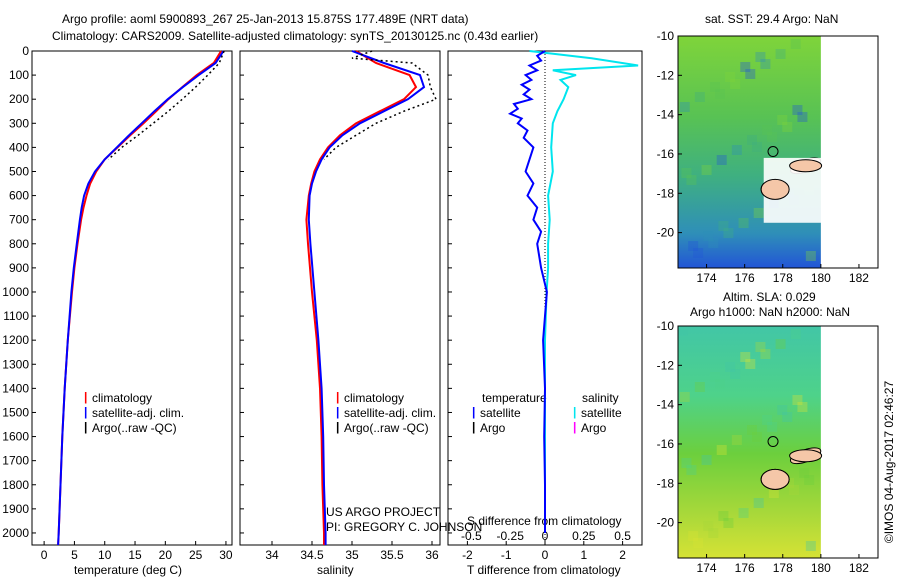 This screenshot has width=900, height=580. Describe the element at coordinates (122, 398) in the screenshot. I see `legend-climatology: climatology` at that location.